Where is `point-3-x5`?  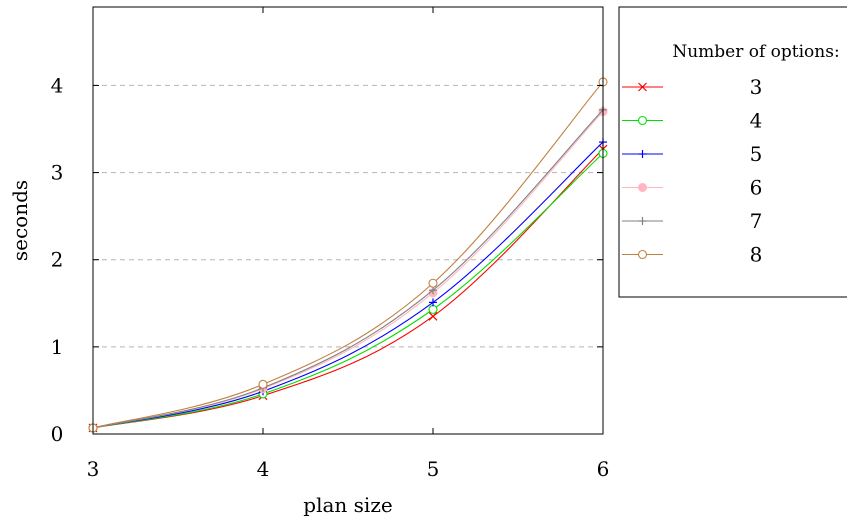 point-3-x5 is located at coordinates (433, 316).